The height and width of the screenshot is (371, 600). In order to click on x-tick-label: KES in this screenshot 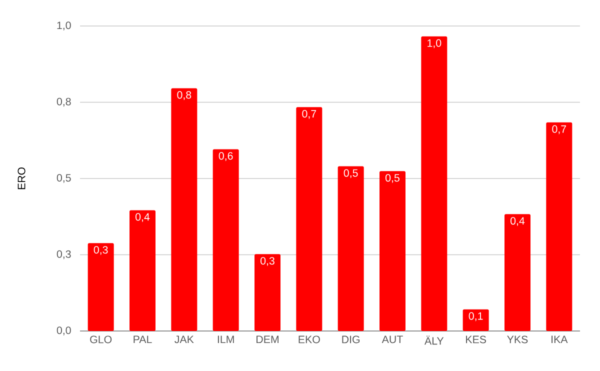, I will do `click(476, 340)`.